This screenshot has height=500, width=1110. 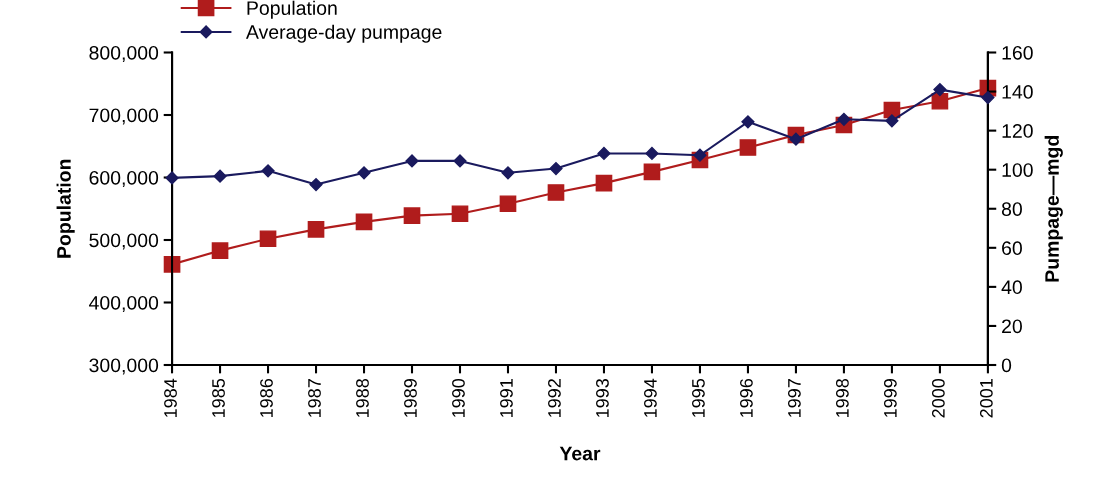 I want to click on y2-axis-title: Pumpage—mgd, so click(x=1053, y=209).